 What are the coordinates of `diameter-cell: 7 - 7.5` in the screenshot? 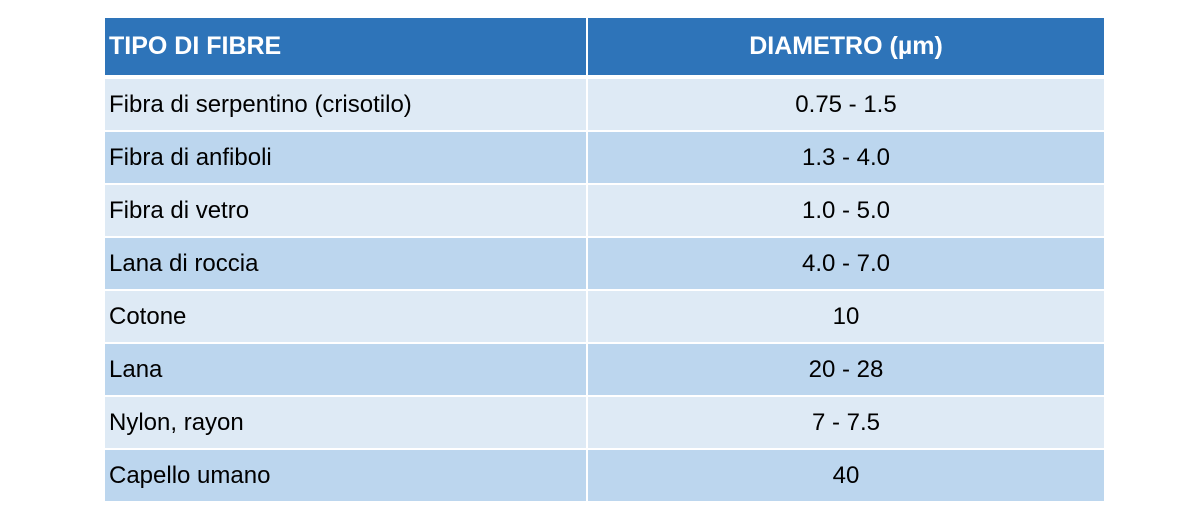 It's located at (845, 423).